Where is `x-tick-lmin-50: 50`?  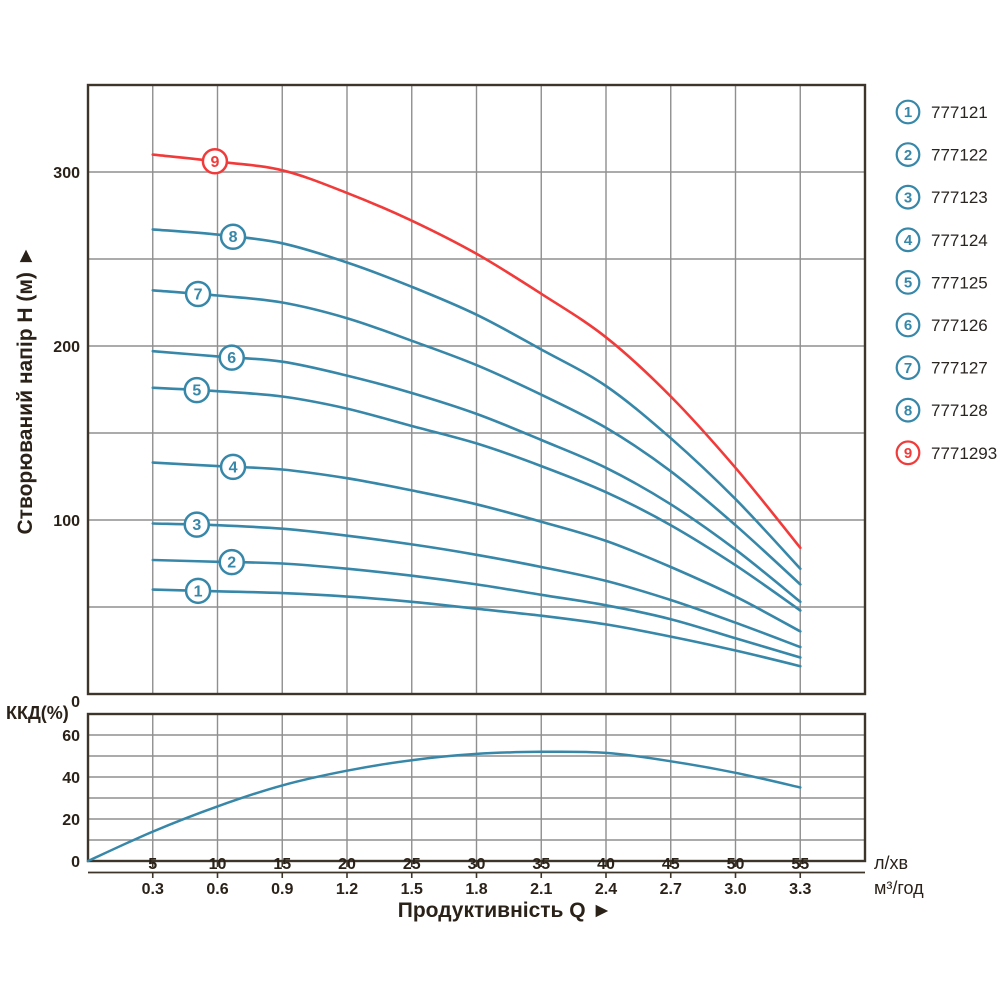
x-tick-lmin-50: 50 is located at coordinates (736, 864).